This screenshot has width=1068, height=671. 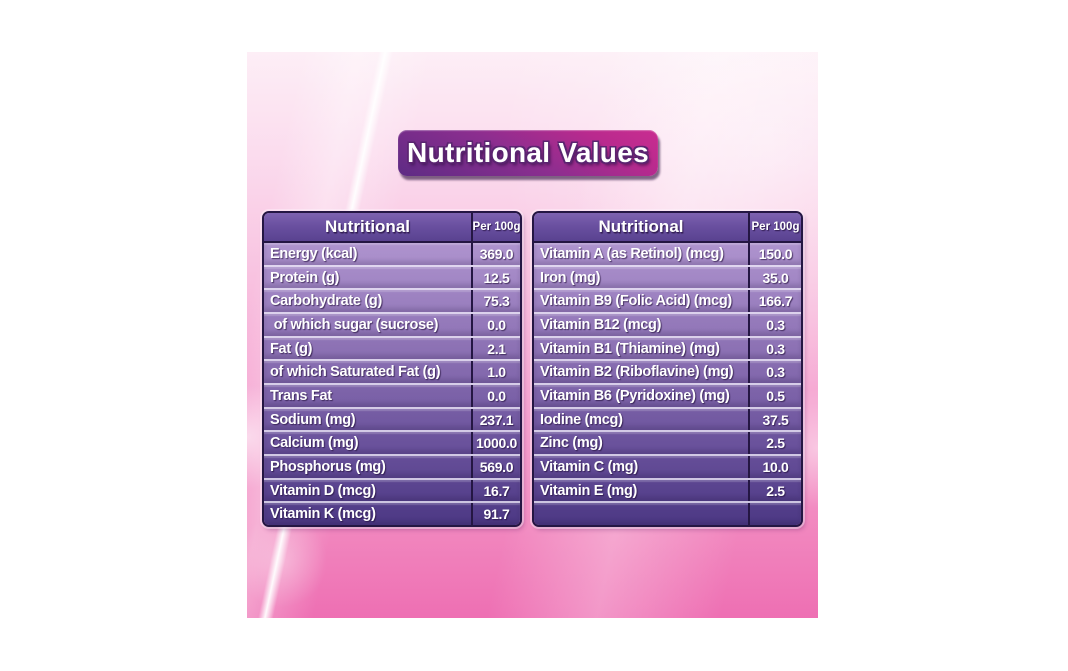 What do you see at coordinates (392, 514) in the screenshot?
I see `table-row: Vitamin K (mcg) 91.7` at bounding box center [392, 514].